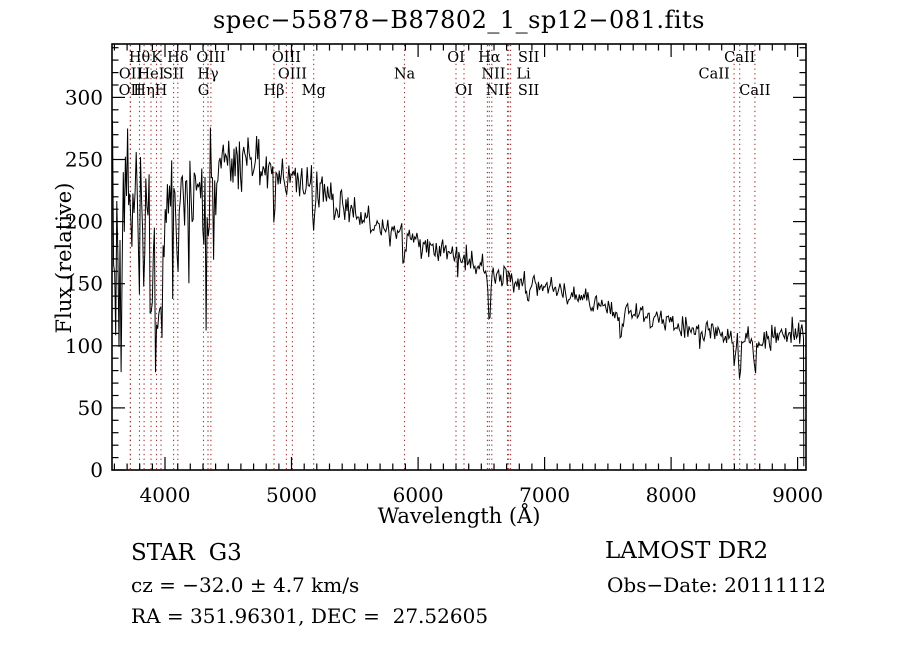  I want to click on spectral-line-label: K, so click(157, 58).